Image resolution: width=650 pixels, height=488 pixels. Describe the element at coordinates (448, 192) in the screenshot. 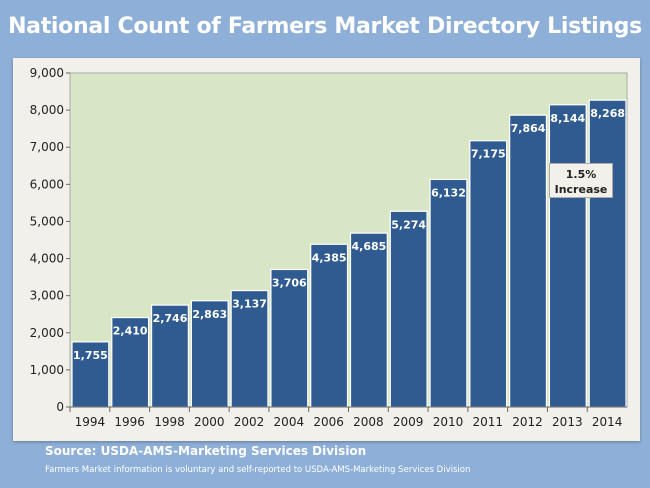

I see `data-label: 6,132` at that location.